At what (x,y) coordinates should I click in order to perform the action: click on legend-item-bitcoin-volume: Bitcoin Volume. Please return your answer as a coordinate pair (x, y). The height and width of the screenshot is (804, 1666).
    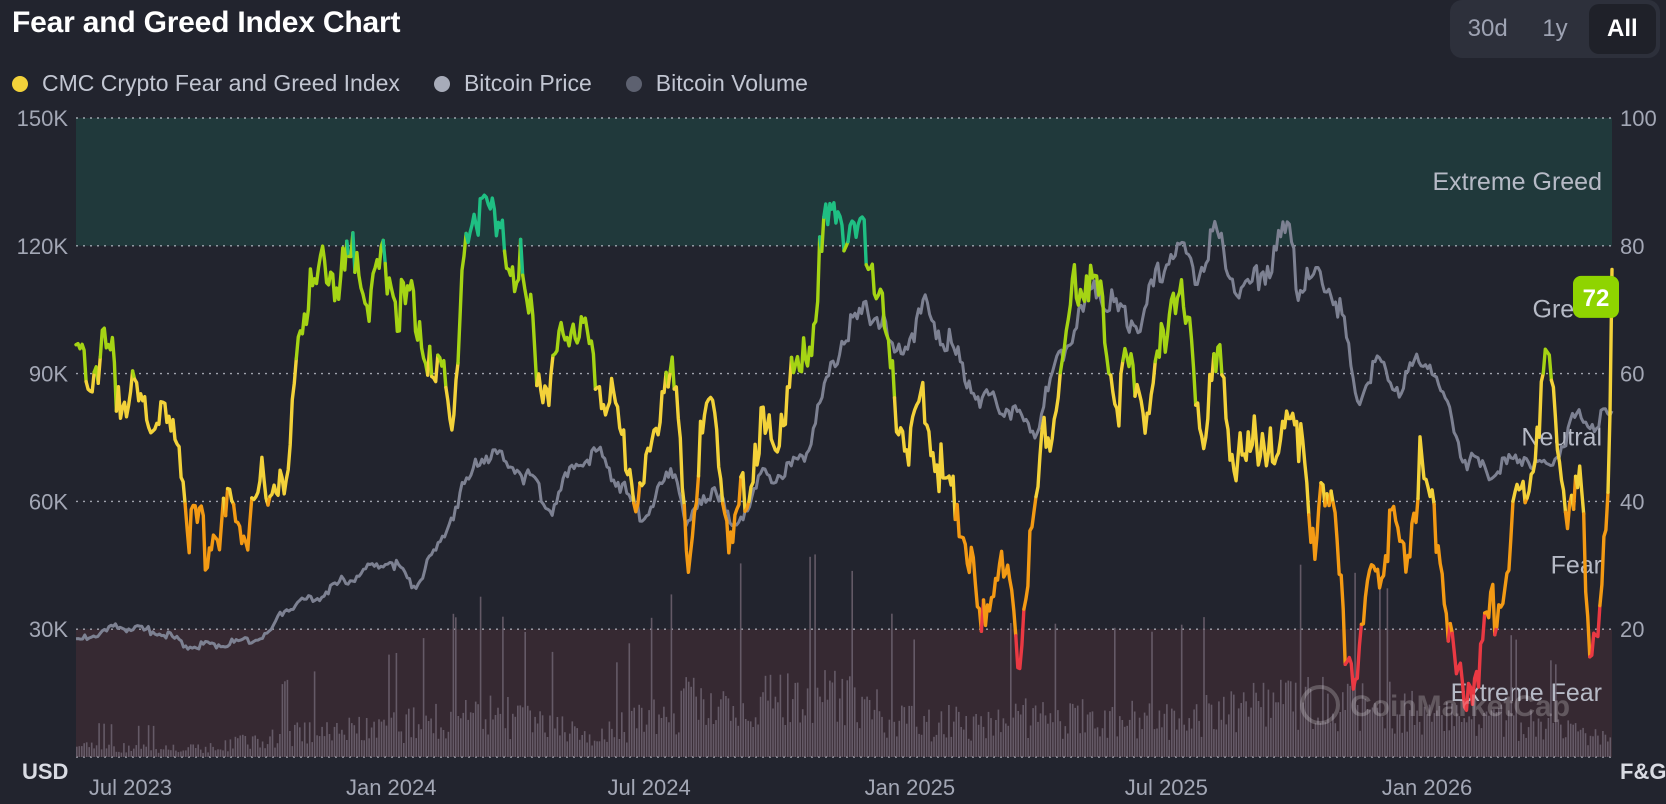
    Looking at the image, I should click on (716, 83).